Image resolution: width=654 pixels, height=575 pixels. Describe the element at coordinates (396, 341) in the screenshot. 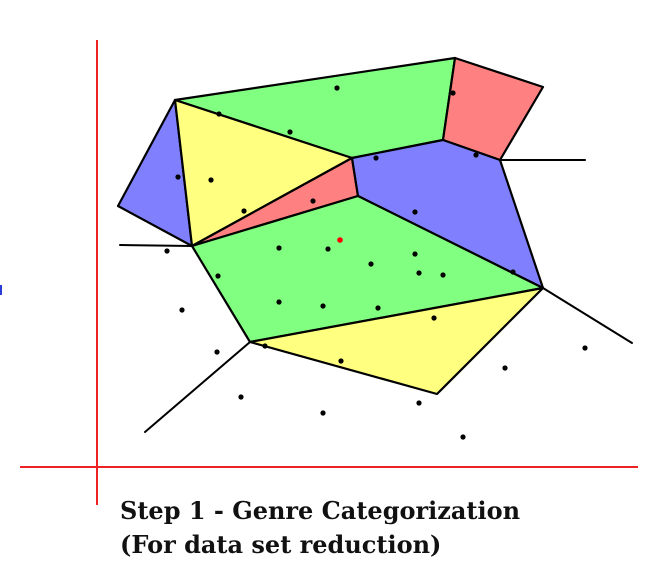

I see `cell-lower-yellow` at that location.